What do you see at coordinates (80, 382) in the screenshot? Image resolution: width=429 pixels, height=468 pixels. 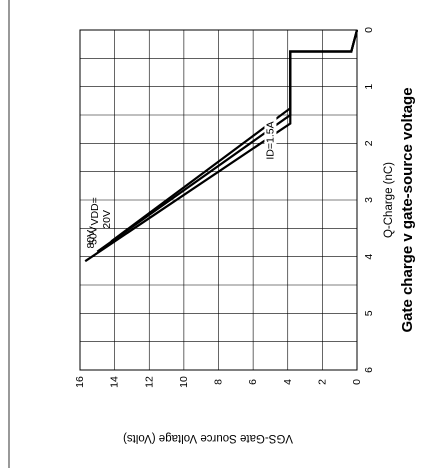 I see `y-tick-label: 16` at bounding box center [80, 382].